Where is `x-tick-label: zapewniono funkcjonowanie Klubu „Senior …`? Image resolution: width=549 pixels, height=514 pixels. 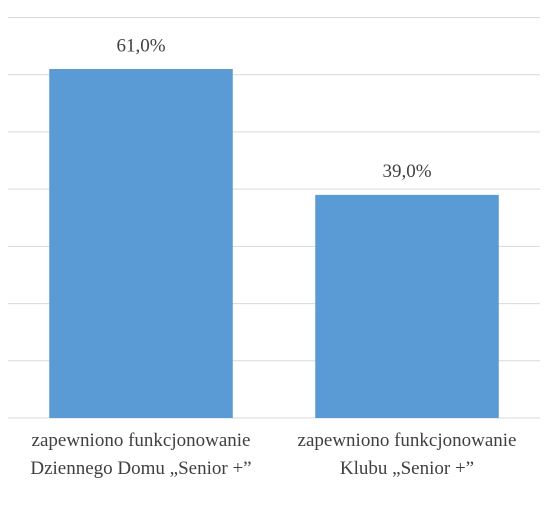 x-tick-label: zapewniono funkcjonowanie Klubu „Senior … is located at coordinates (407, 454).